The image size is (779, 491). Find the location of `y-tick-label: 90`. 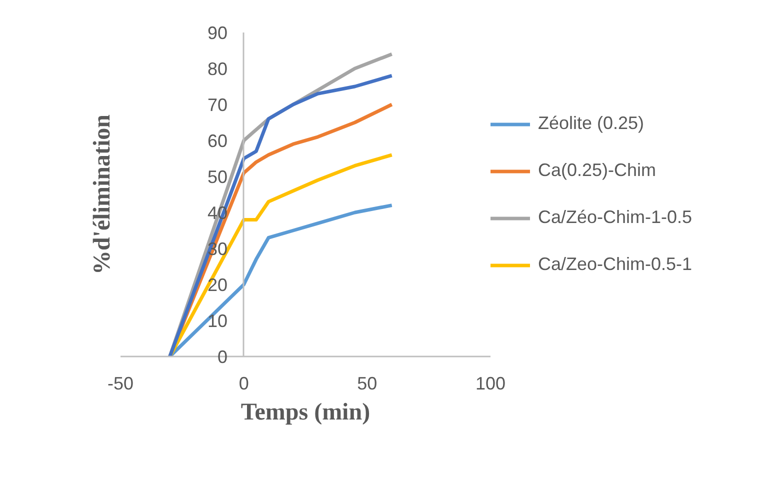

y-tick-label: 90 is located at coordinates (217, 33).